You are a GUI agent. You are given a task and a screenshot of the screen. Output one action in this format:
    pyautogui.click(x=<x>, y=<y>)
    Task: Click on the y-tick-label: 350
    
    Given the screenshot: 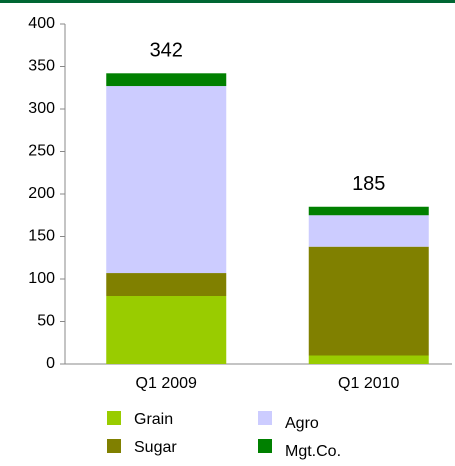 What is the action you would take?
    pyautogui.click(x=41, y=66)
    